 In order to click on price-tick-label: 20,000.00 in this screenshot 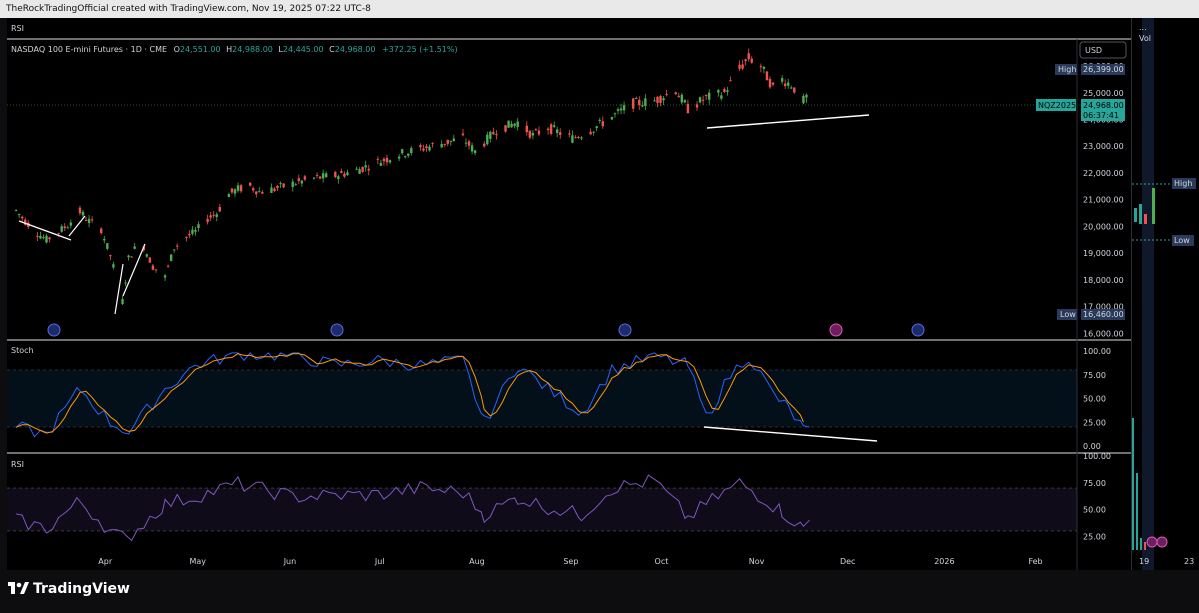, I will do `click(1103, 226)`.